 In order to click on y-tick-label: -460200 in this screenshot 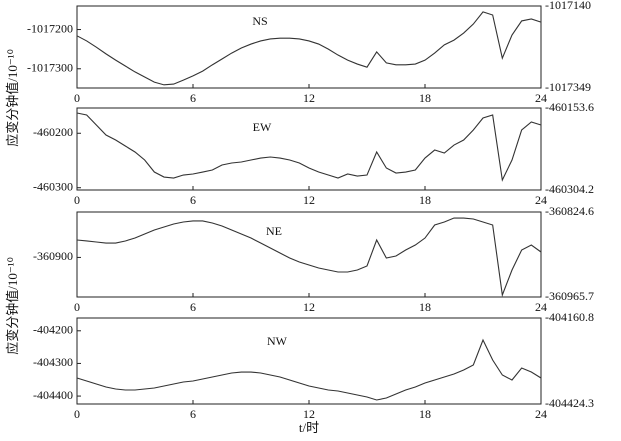, I will do `click(53, 132)`.